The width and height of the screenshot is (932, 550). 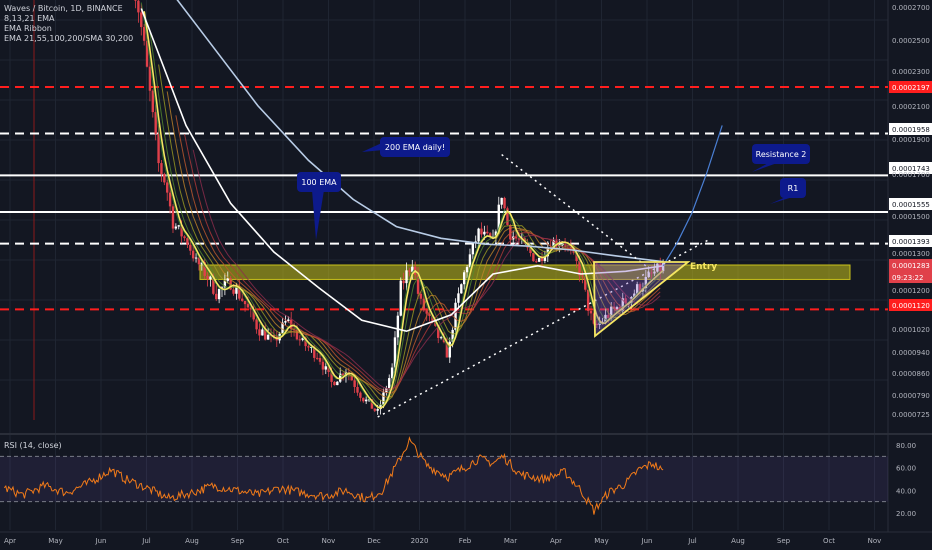 What do you see at coordinates (738, 541) in the screenshot?
I see `time-label: Aug` at bounding box center [738, 541].